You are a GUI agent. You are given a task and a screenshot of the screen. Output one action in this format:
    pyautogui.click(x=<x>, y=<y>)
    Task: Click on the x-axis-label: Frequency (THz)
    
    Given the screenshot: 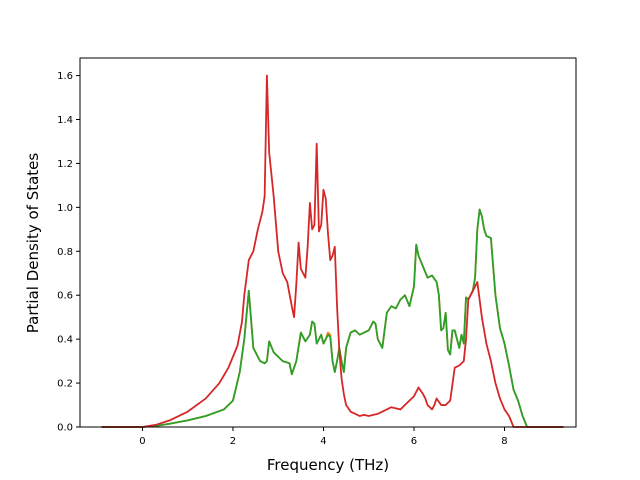 What is the action you would take?
    pyautogui.click(x=328, y=465)
    